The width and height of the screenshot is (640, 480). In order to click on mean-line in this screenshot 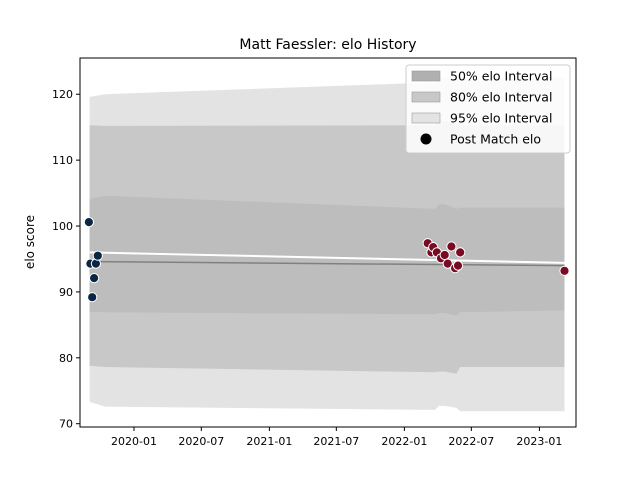, I will do `click(327, 263)`.